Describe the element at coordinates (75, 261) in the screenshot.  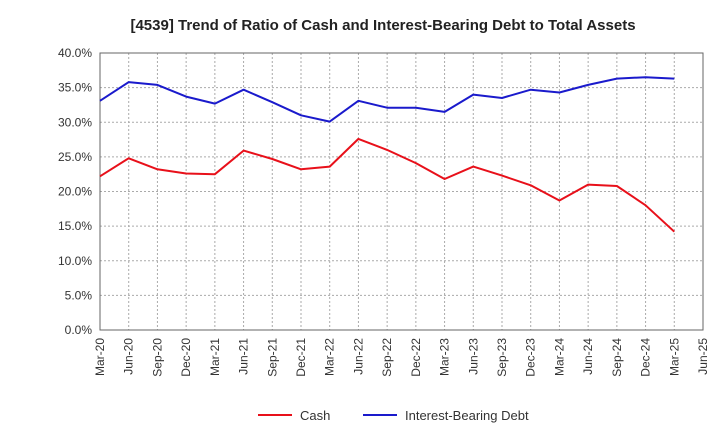
I see `y-tick-label: 10.0%` at that location.